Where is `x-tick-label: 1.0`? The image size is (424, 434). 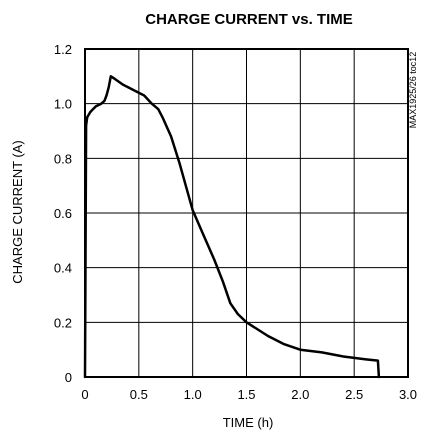 x-tick-label: 1.0 is located at coordinates (193, 394).